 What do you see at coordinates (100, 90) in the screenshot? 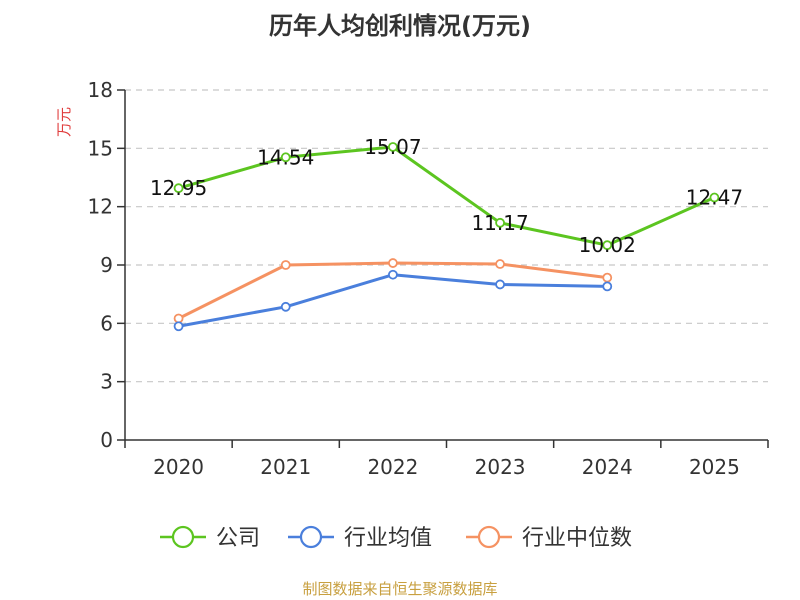
I see `y-tick-label: 18` at bounding box center [100, 90].